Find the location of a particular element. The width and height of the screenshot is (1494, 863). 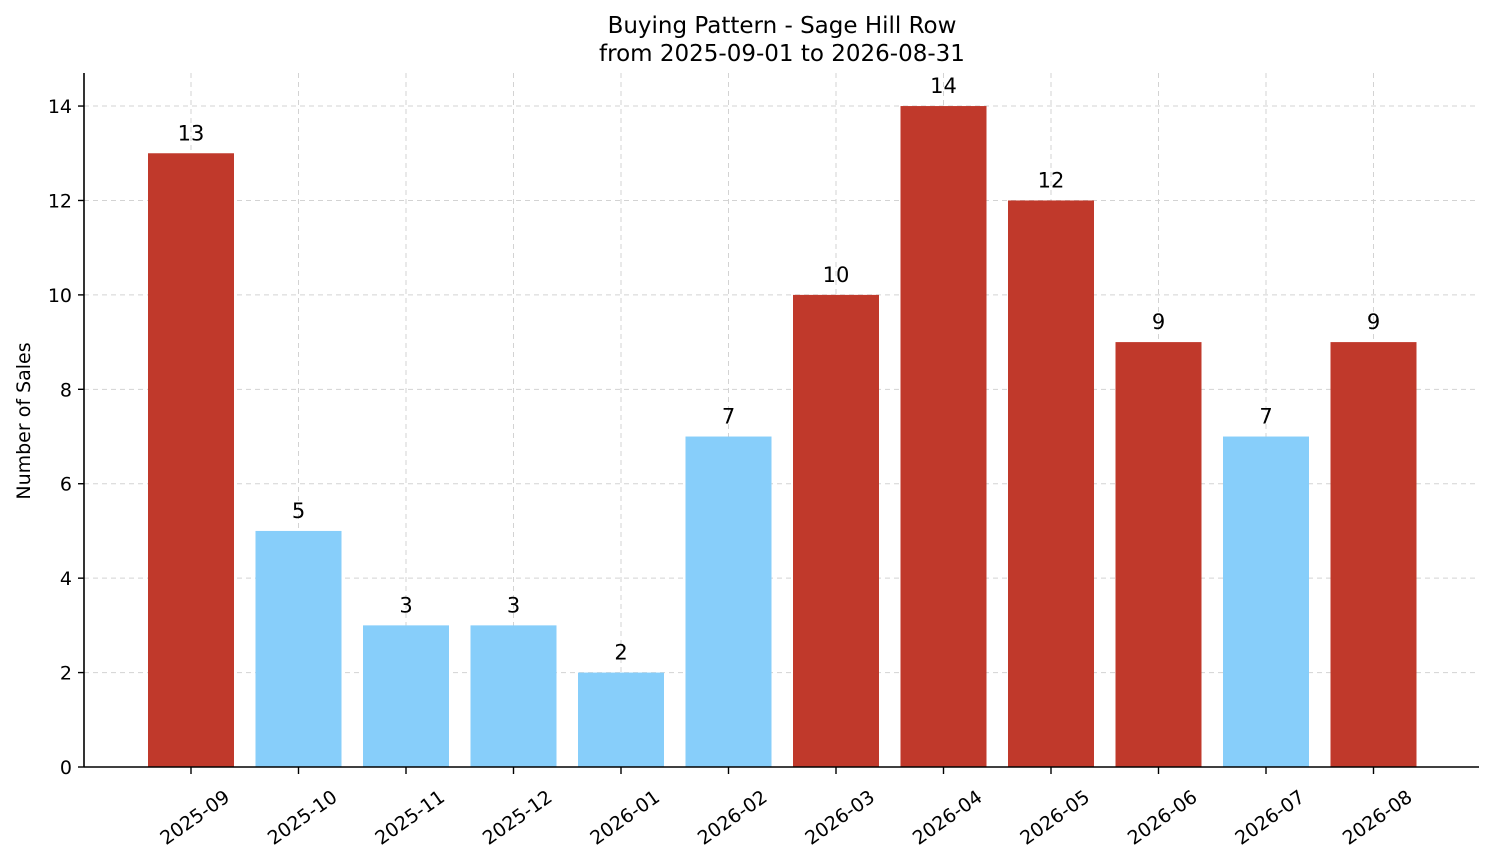

y-axis-label: Number of Sales is located at coordinates (24, 420).